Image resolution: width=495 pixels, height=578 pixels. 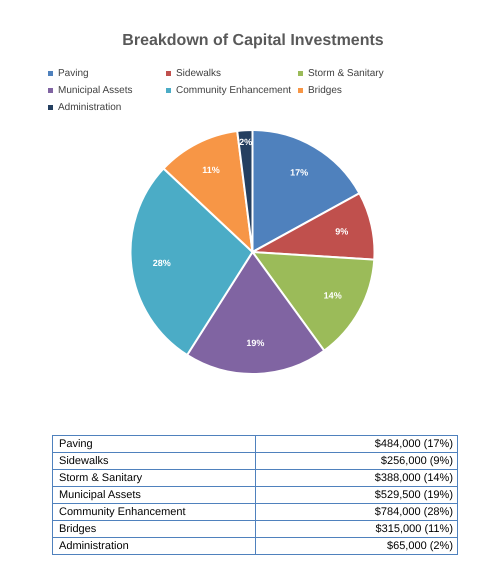 I want to click on category-label: Storm & Sanitary, so click(x=100, y=478).